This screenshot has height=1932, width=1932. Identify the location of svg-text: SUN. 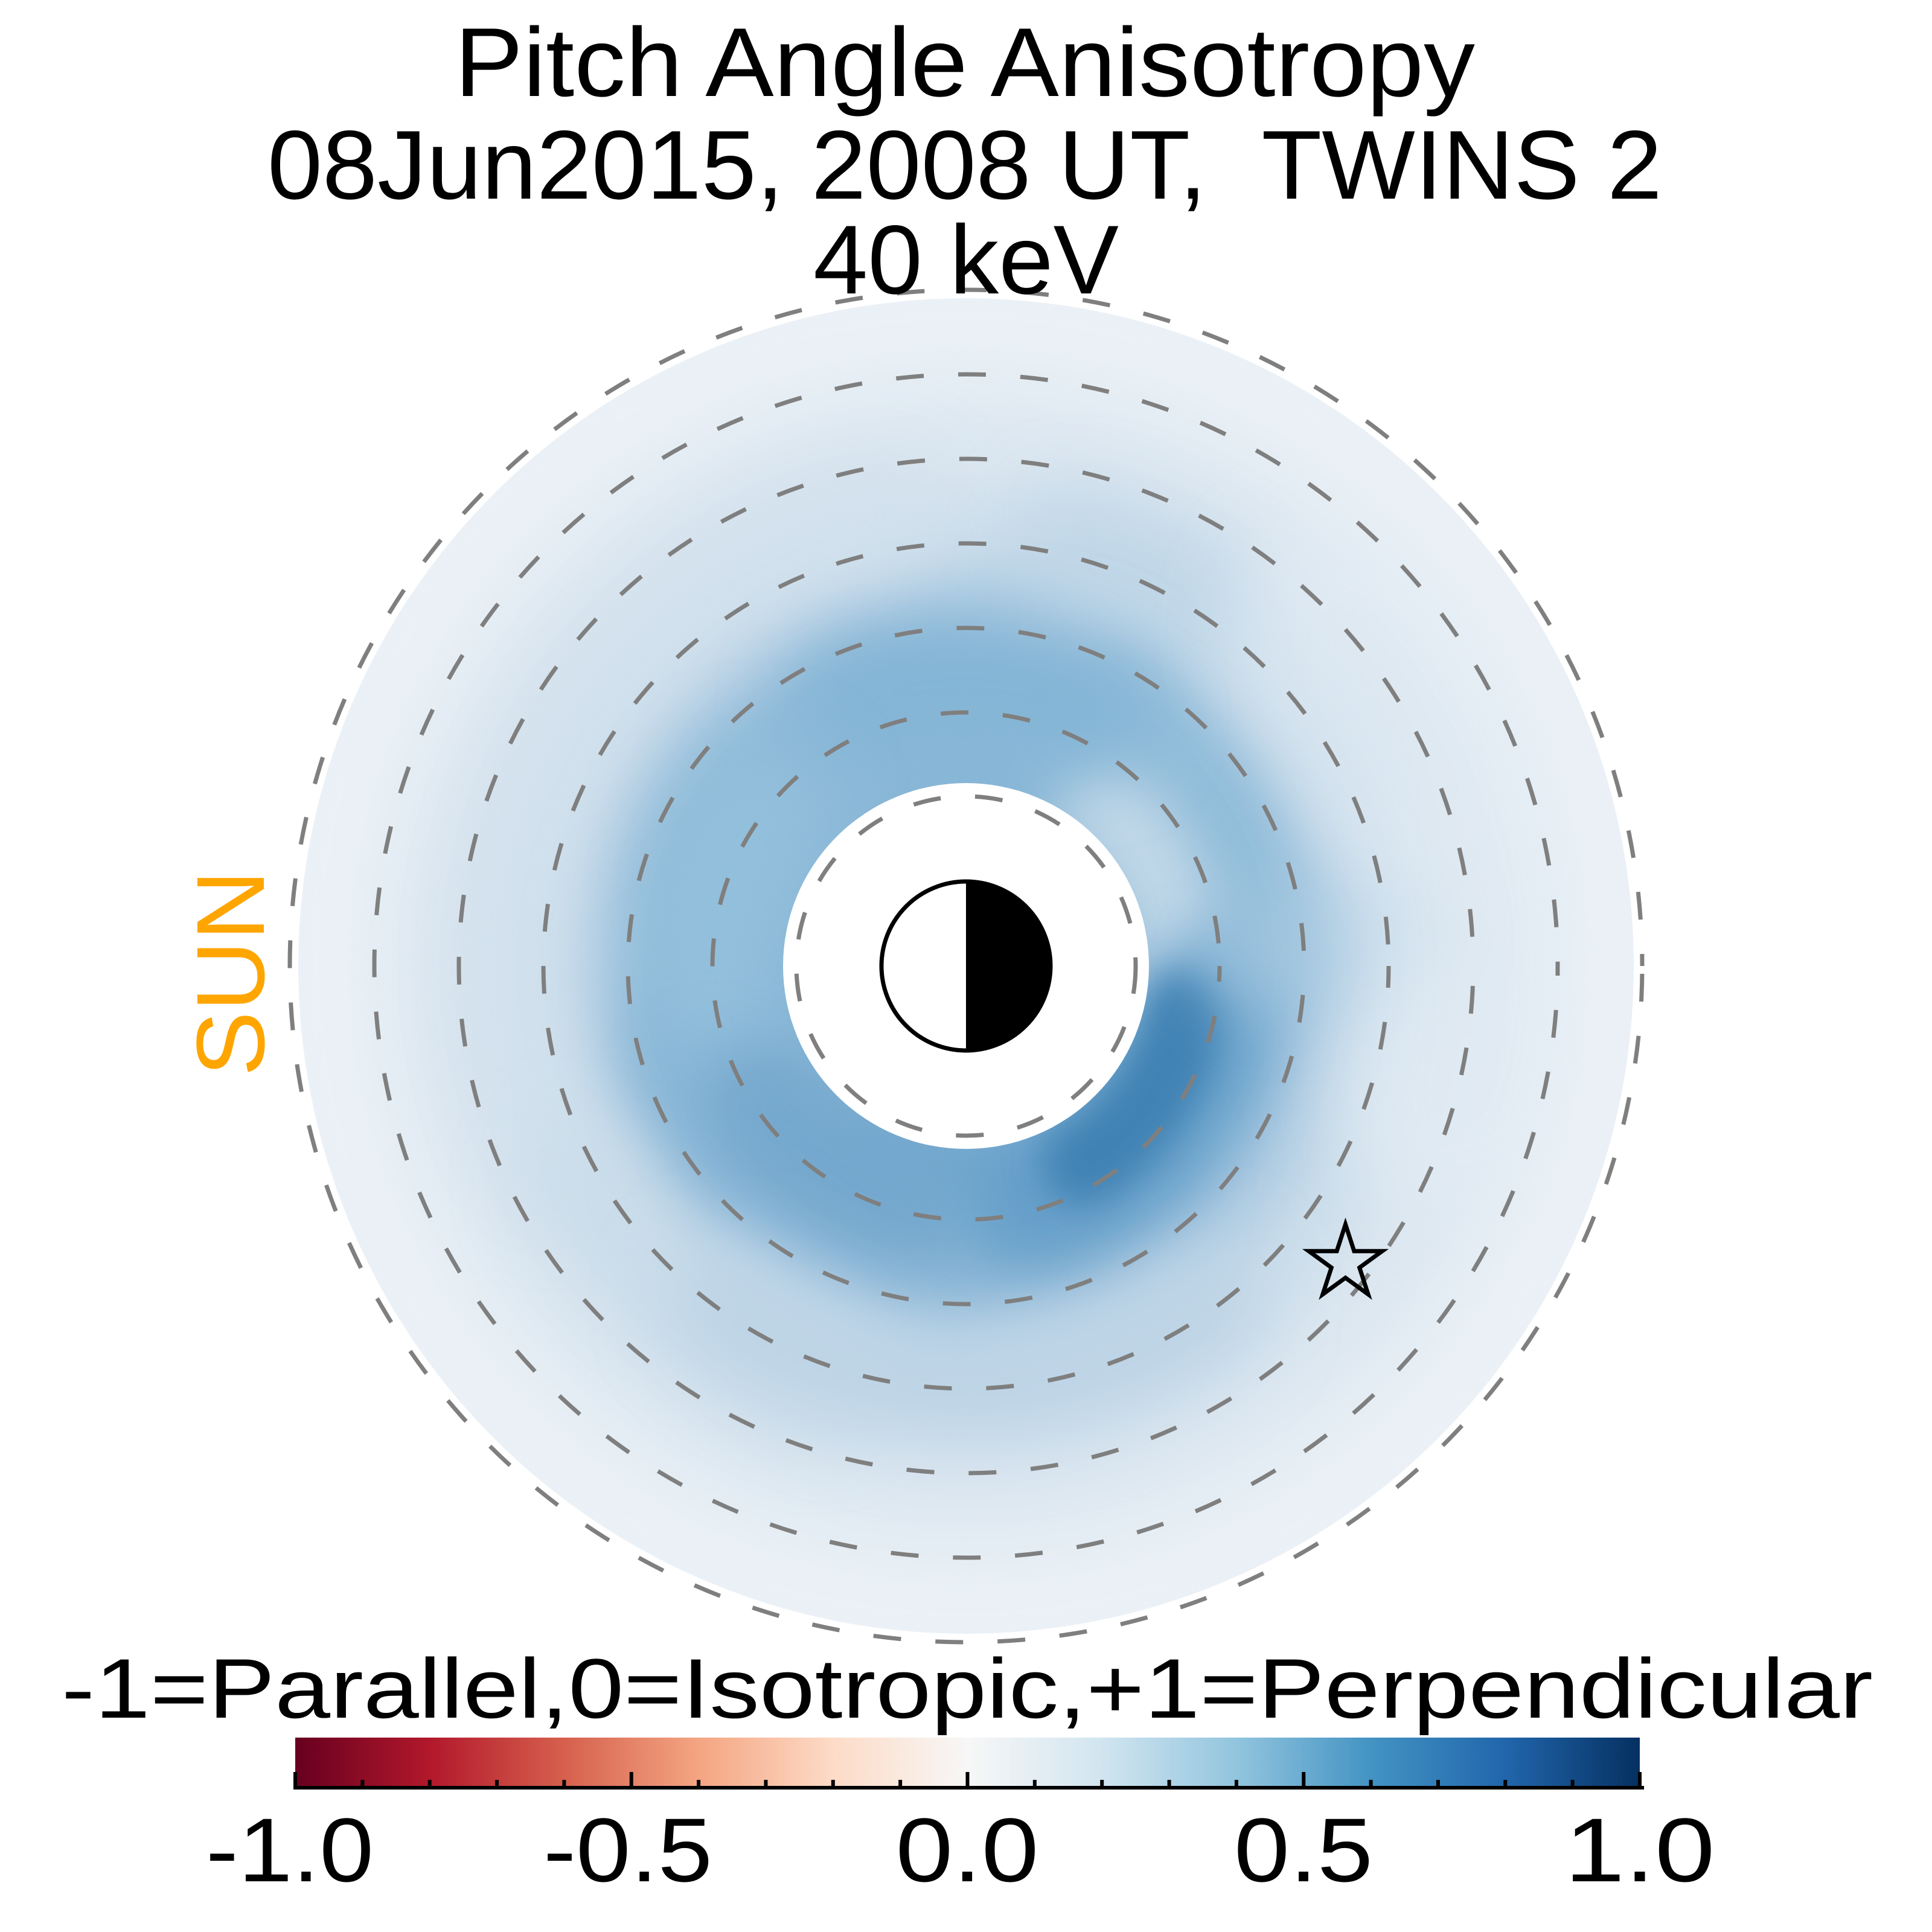
(230, 973).